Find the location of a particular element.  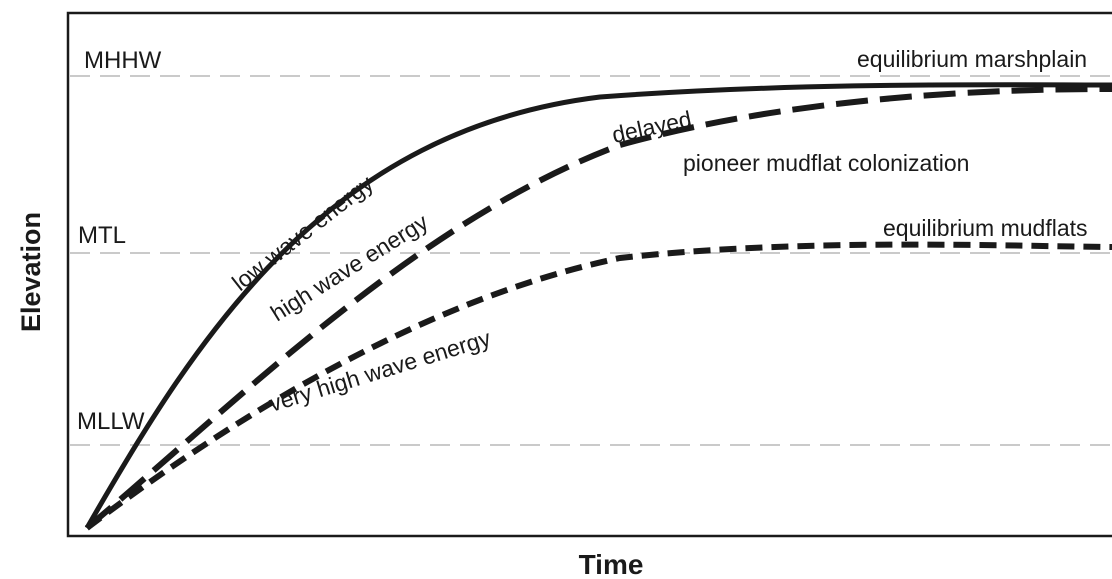

x-axis-title: Time is located at coordinates (611, 564).